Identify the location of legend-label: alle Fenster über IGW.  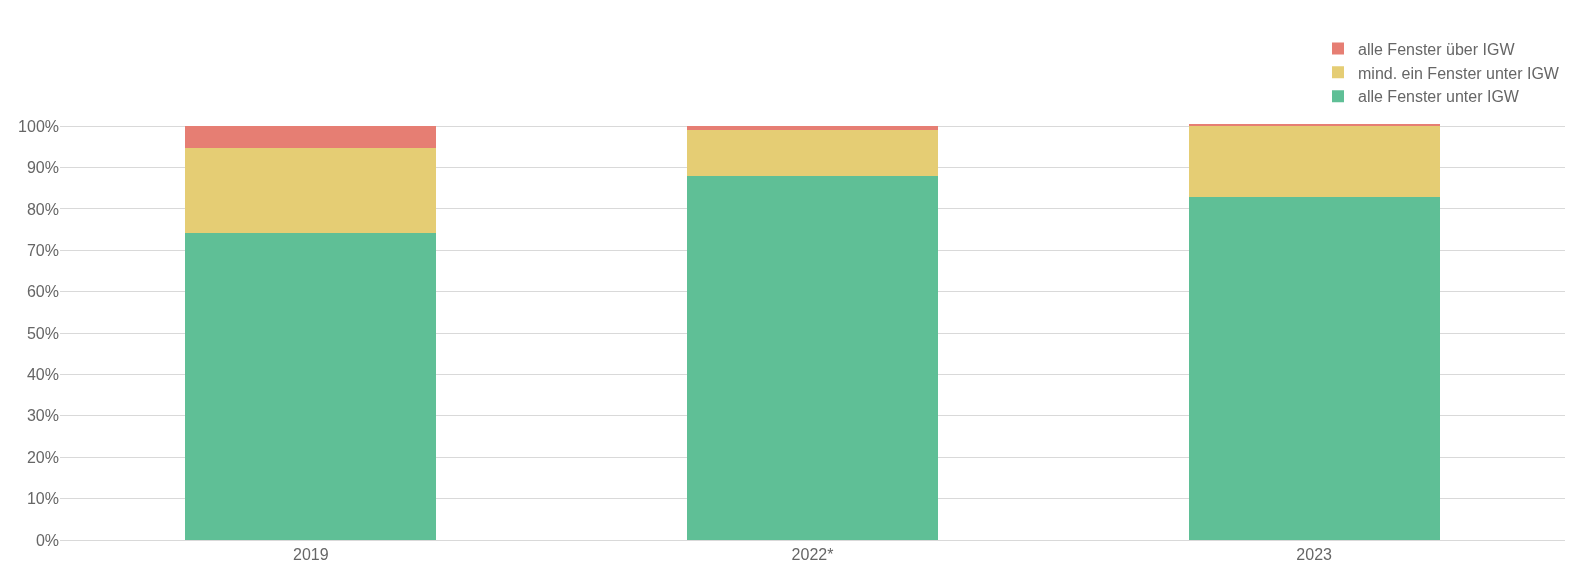
(1437, 49).